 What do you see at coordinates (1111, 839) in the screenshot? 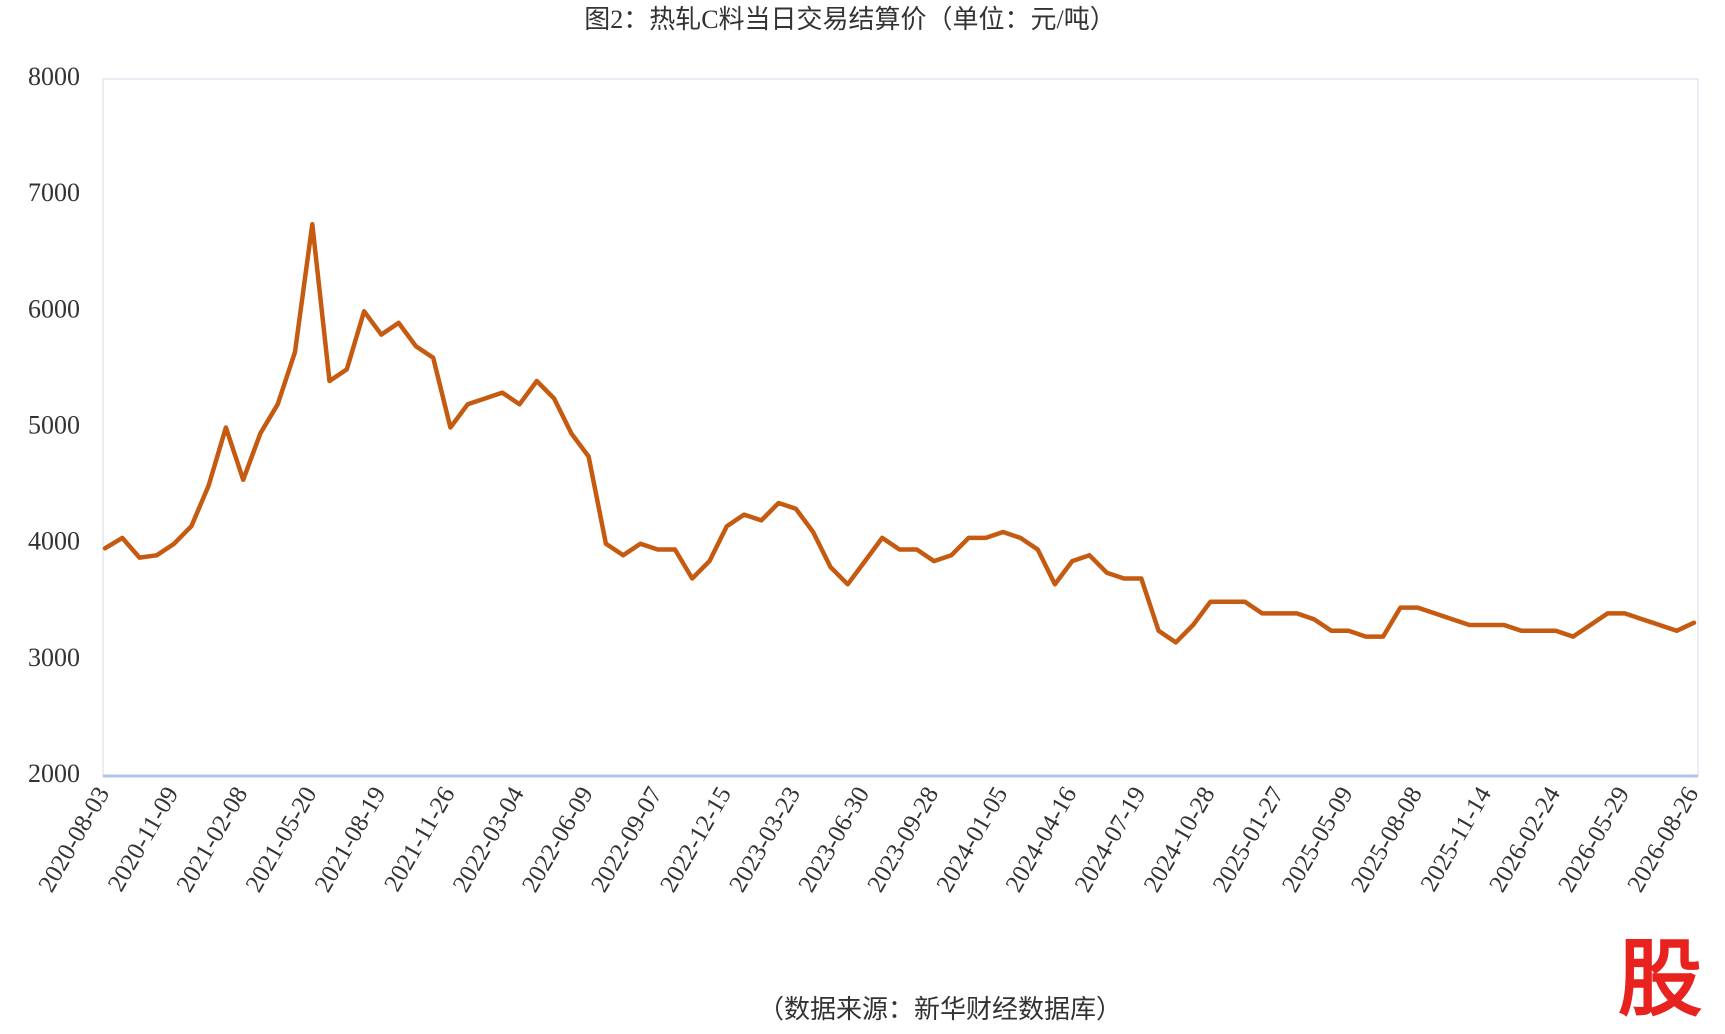
I see `x-tick-label: 2024-07-19` at bounding box center [1111, 839].